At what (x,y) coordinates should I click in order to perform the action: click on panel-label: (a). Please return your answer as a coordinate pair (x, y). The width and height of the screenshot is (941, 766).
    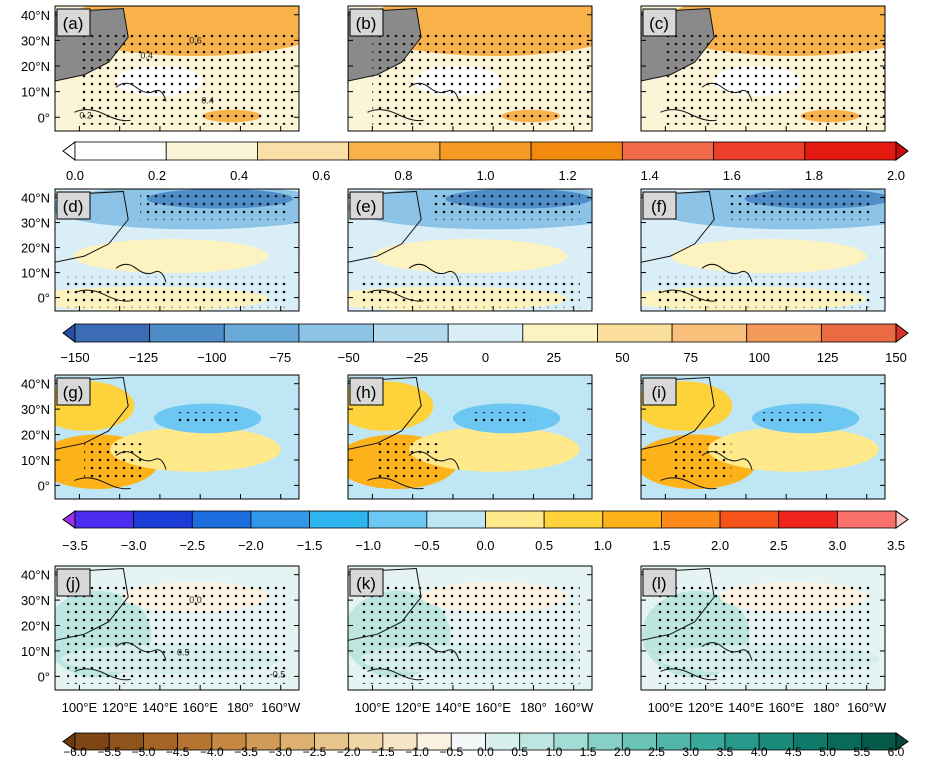
    Looking at the image, I should click on (73, 23).